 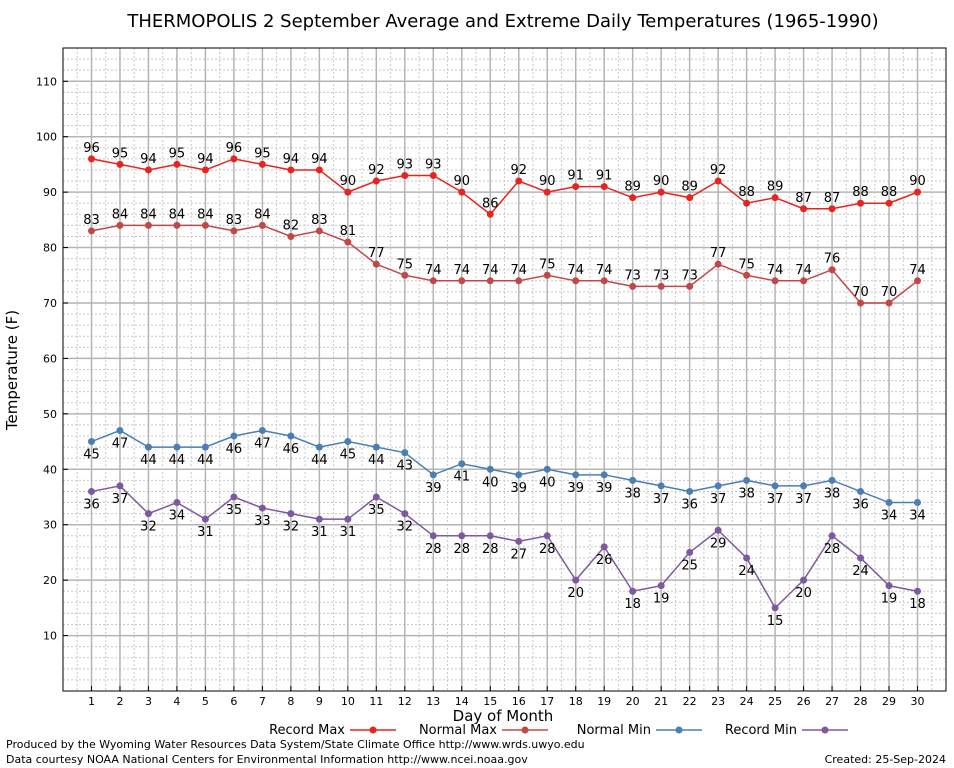 I want to click on data-label: 33, so click(x=262, y=521).